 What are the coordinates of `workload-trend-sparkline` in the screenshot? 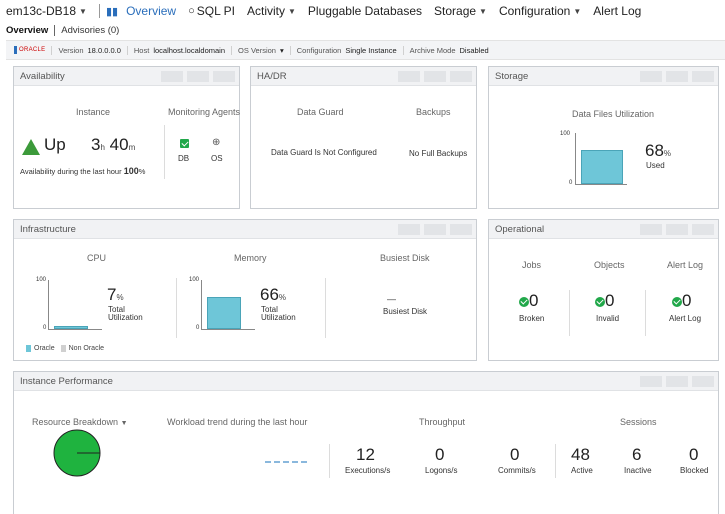 It's located at (286, 462).